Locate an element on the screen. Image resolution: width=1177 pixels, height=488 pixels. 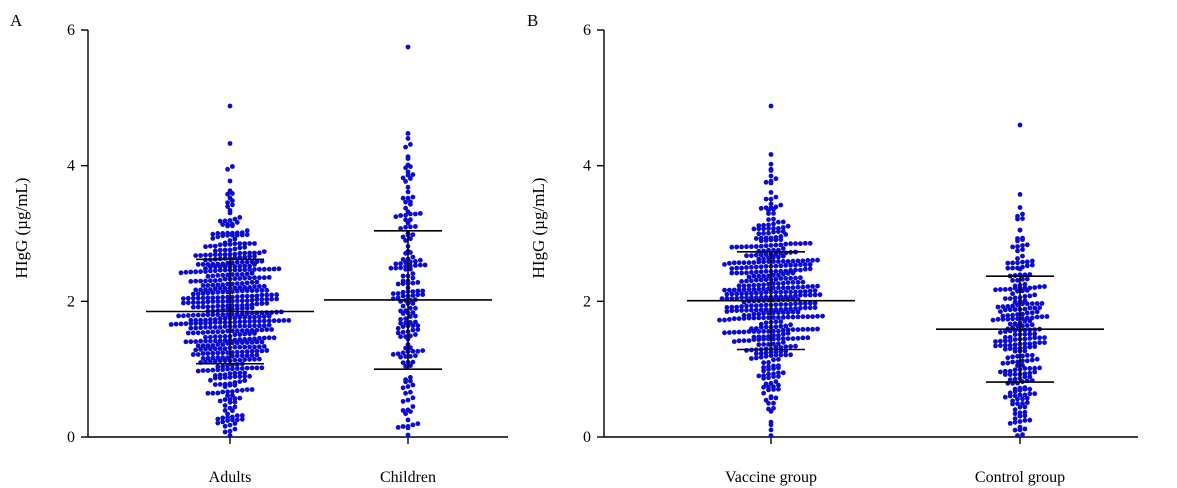
y-tick-label: 2 is located at coordinates (587, 301).